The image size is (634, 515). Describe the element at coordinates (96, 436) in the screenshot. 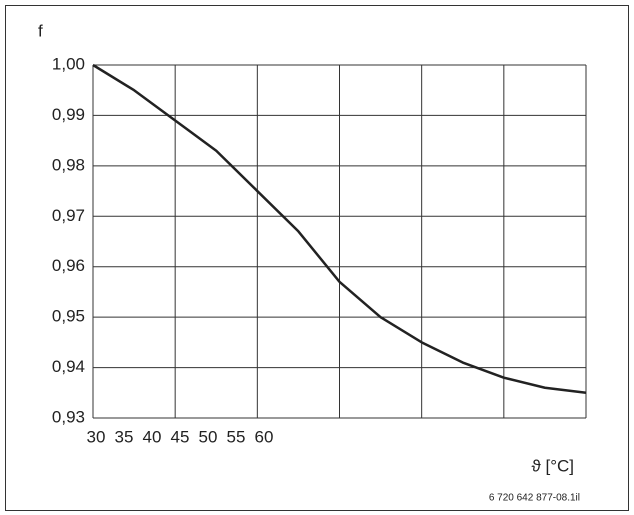

I see `x-tick-label: 30` at that location.